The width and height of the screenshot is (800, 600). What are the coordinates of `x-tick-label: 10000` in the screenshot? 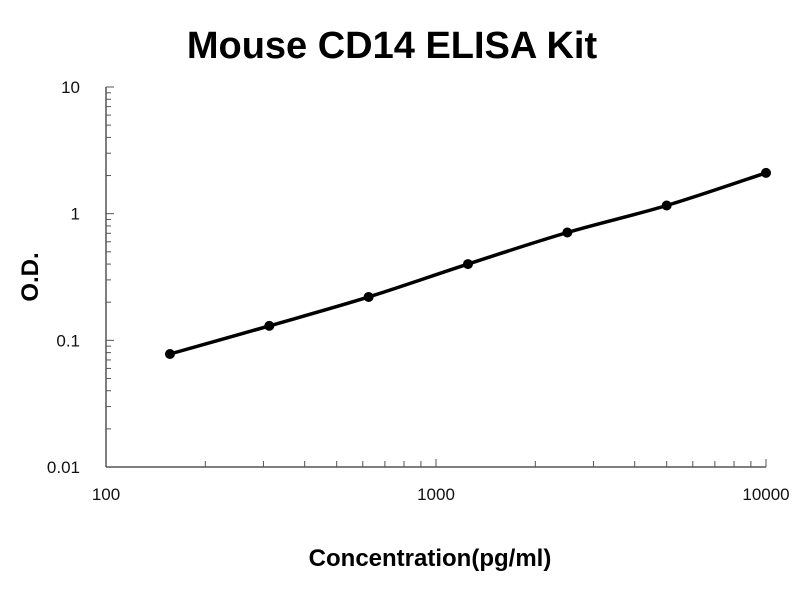 It's located at (765, 494).